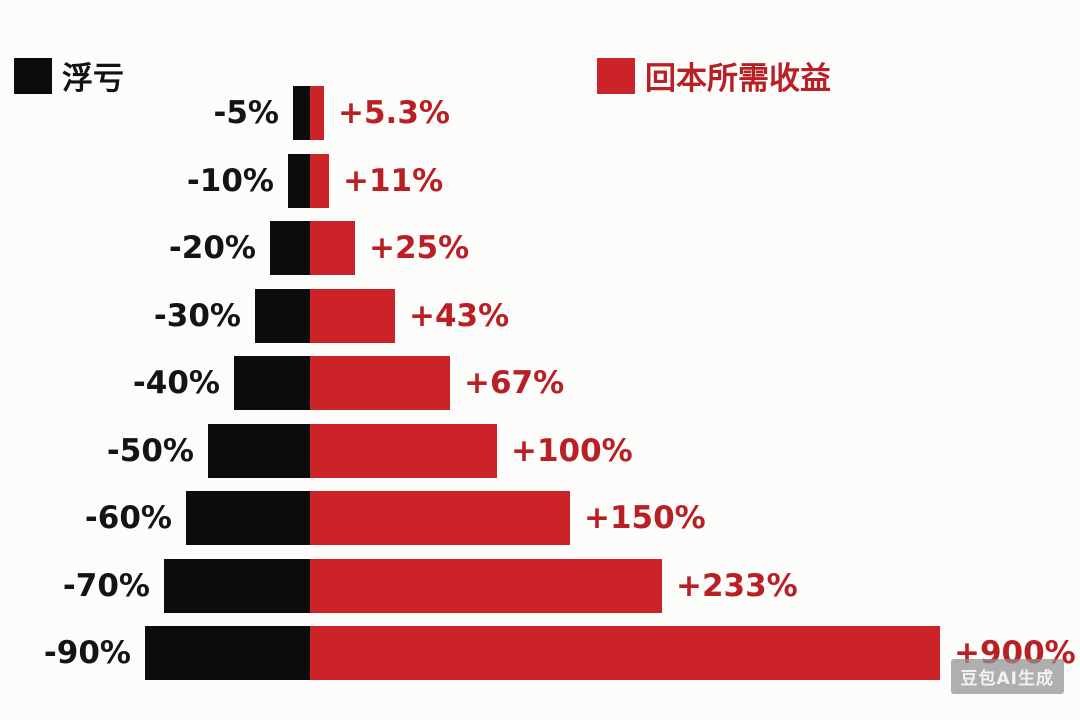 This screenshot has height=720, width=1080. What do you see at coordinates (419, 248) in the screenshot?
I see `value-label: +25%` at bounding box center [419, 248].